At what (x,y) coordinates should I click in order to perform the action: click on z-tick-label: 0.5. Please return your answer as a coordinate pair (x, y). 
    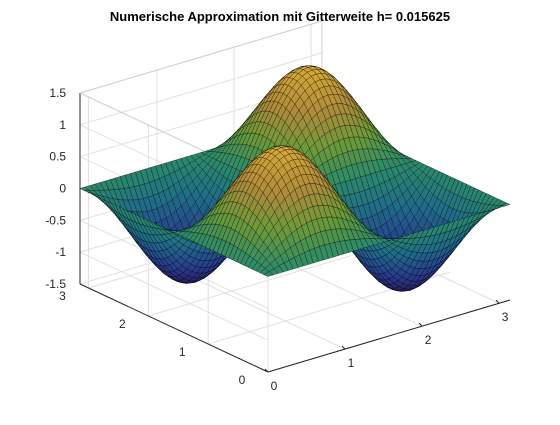
    Looking at the image, I should click on (57, 157).